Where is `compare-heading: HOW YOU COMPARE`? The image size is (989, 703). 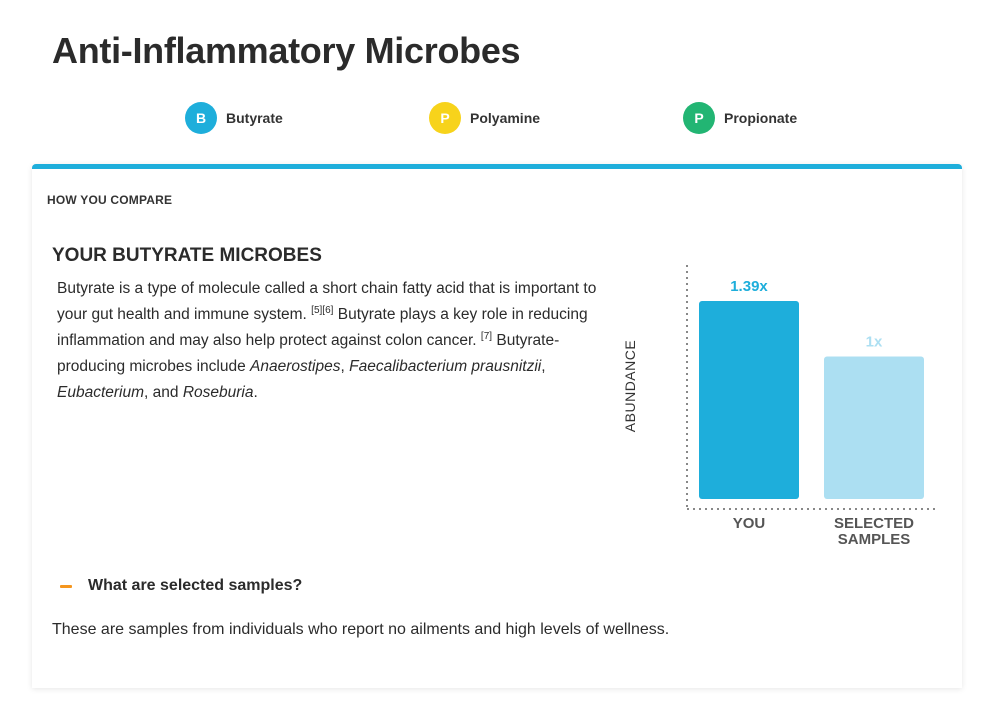
compare-heading: HOW YOU COMPARE is located at coordinates (110, 200).